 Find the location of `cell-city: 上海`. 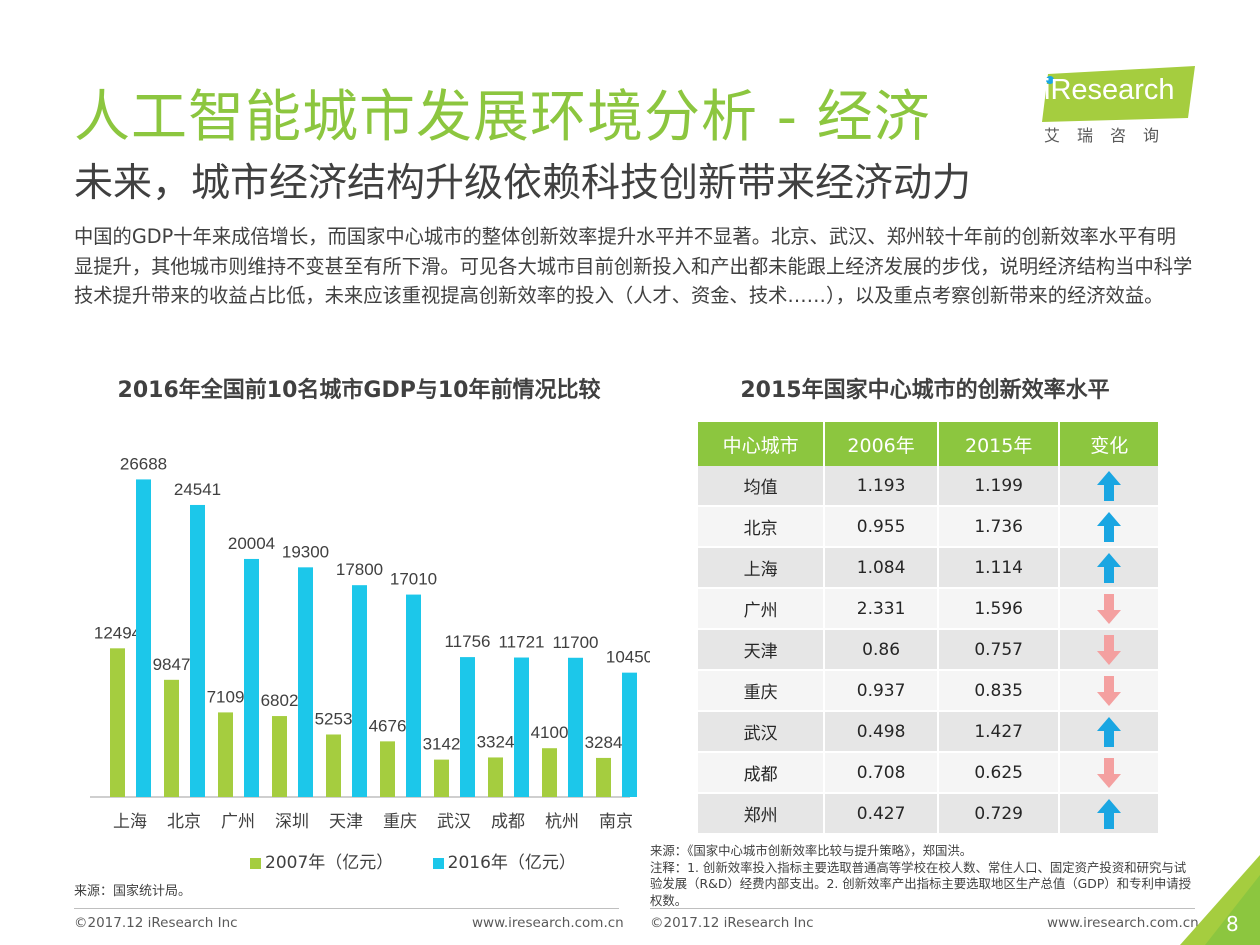

cell-city: 上海 is located at coordinates (762, 568).